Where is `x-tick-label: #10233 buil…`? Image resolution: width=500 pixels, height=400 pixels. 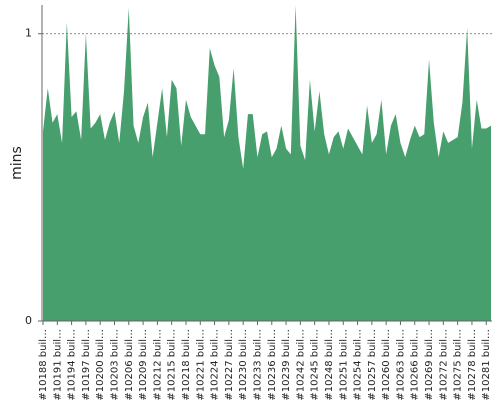
x-tick-label: #10233 buil… is located at coordinates (257, 364).